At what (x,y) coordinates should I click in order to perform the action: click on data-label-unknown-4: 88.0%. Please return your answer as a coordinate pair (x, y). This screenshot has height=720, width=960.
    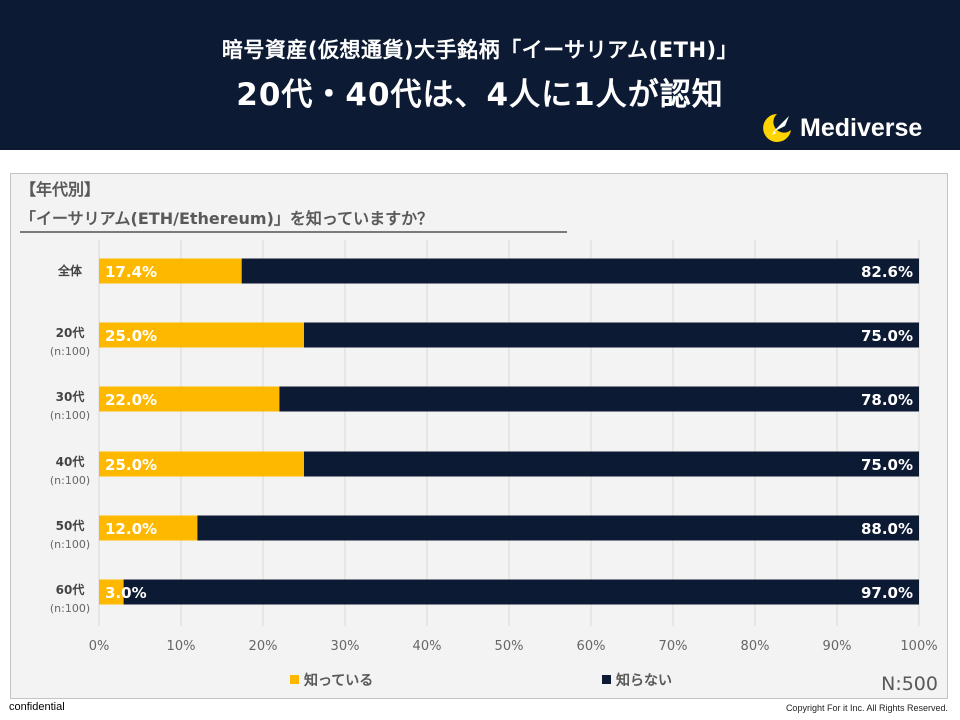
    Looking at the image, I should click on (887, 529).